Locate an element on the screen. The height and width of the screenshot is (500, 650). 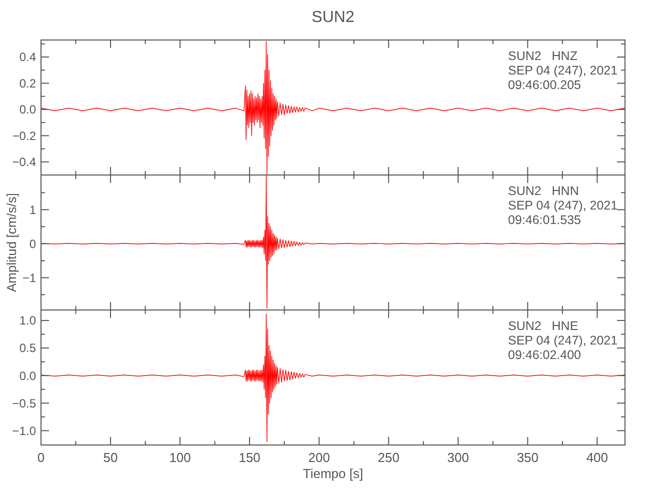
y-tick-label: 1.0 is located at coordinates (27, 321).